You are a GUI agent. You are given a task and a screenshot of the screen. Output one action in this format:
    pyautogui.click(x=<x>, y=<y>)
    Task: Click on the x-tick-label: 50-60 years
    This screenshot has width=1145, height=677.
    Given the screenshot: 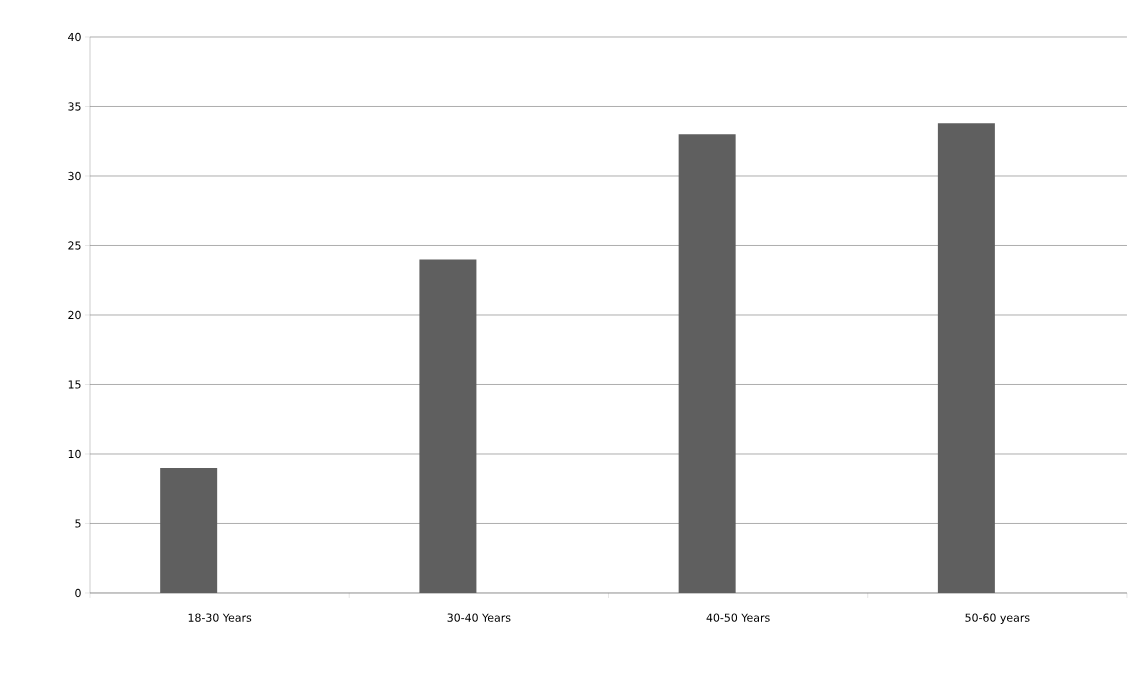 What is the action you would take?
    pyautogui.click(x=997, y=618)
    